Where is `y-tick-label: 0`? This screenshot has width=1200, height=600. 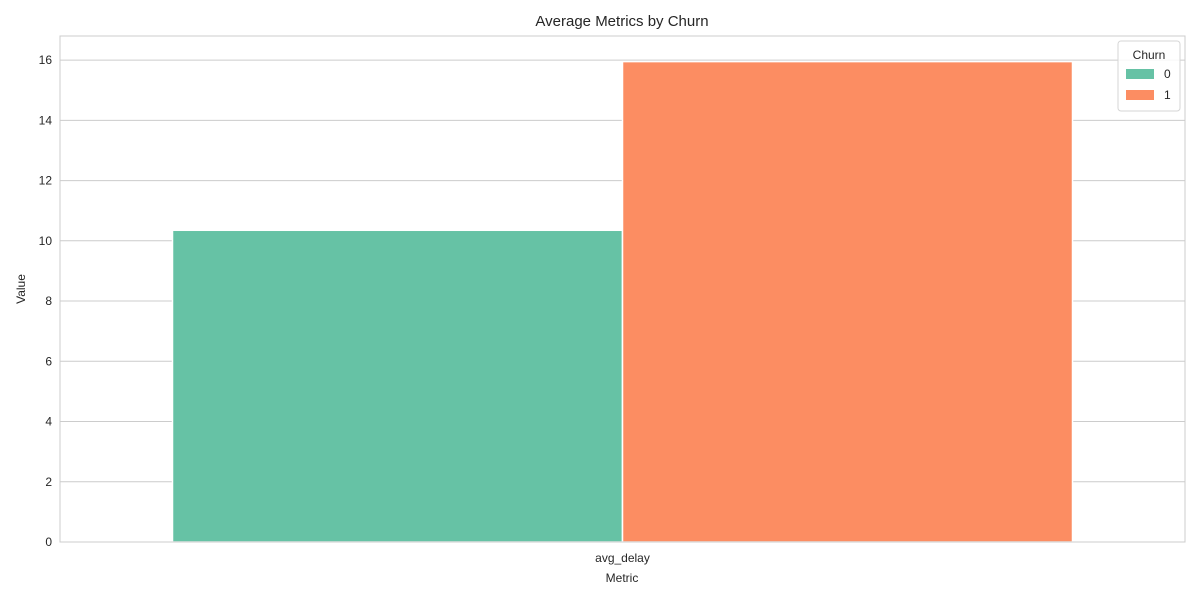 y-tick-label: 0 is located at coordinates (48, 542).